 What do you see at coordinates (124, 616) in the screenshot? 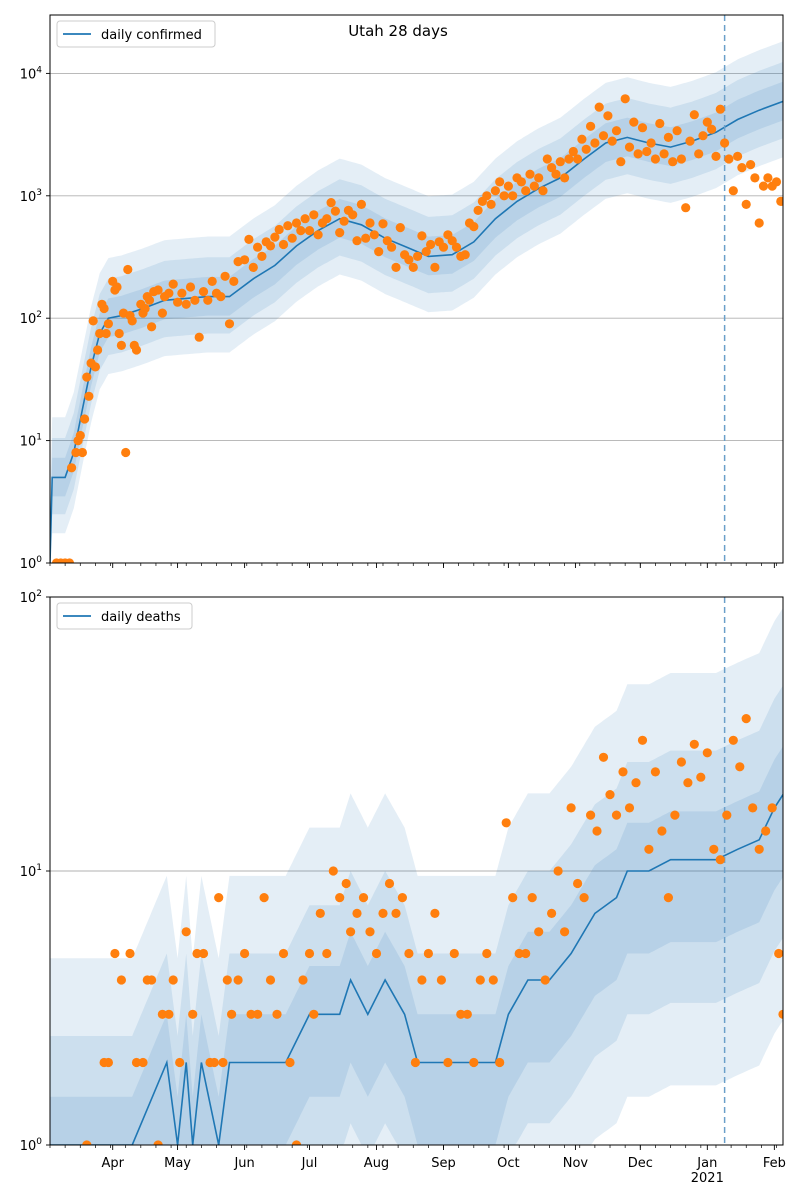
I see `legend: daily deaths` at bounding box center [124, 616].